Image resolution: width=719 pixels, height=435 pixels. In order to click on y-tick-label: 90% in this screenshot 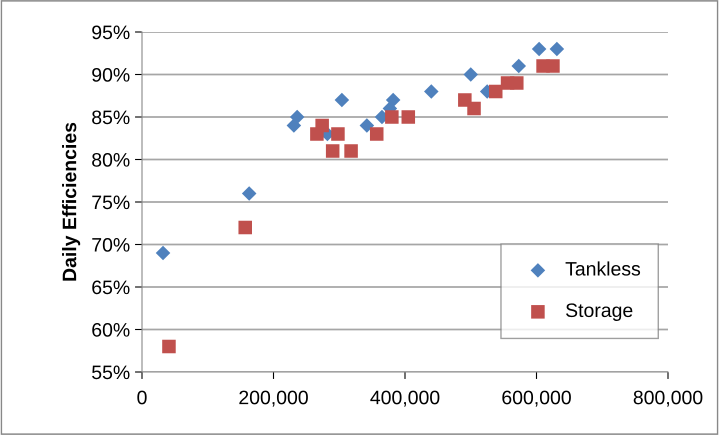, I will do `click(111, 75)`.